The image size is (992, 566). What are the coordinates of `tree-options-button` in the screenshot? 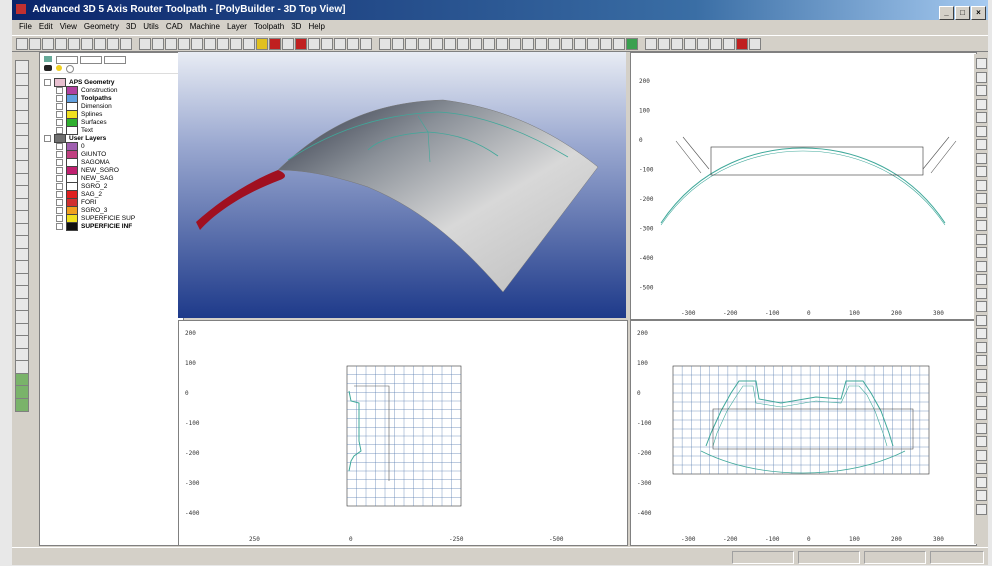 It's located at (115, 60).